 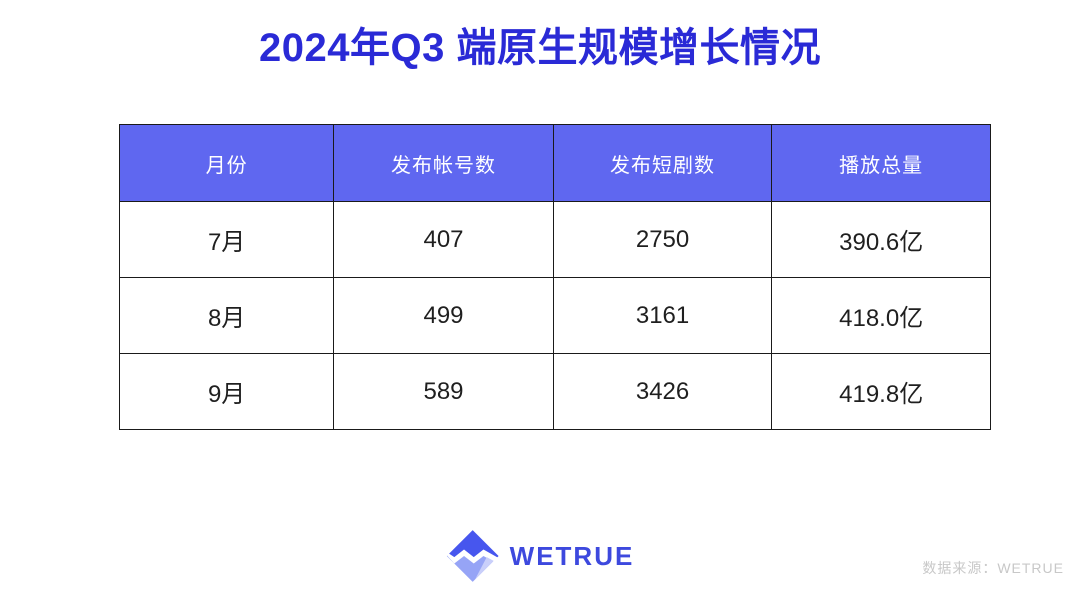 I want to click on cell-accounts: 589, so click(x=443, y=391).